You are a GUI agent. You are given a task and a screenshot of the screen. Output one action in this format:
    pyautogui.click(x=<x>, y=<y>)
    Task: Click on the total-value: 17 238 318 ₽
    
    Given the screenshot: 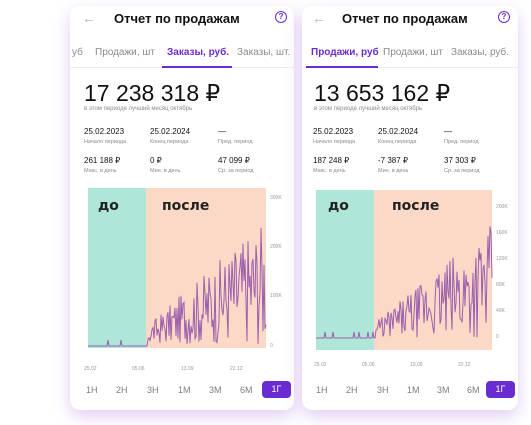 What is the action you would take?
    pyautogui.click(x=152, y=93)
    